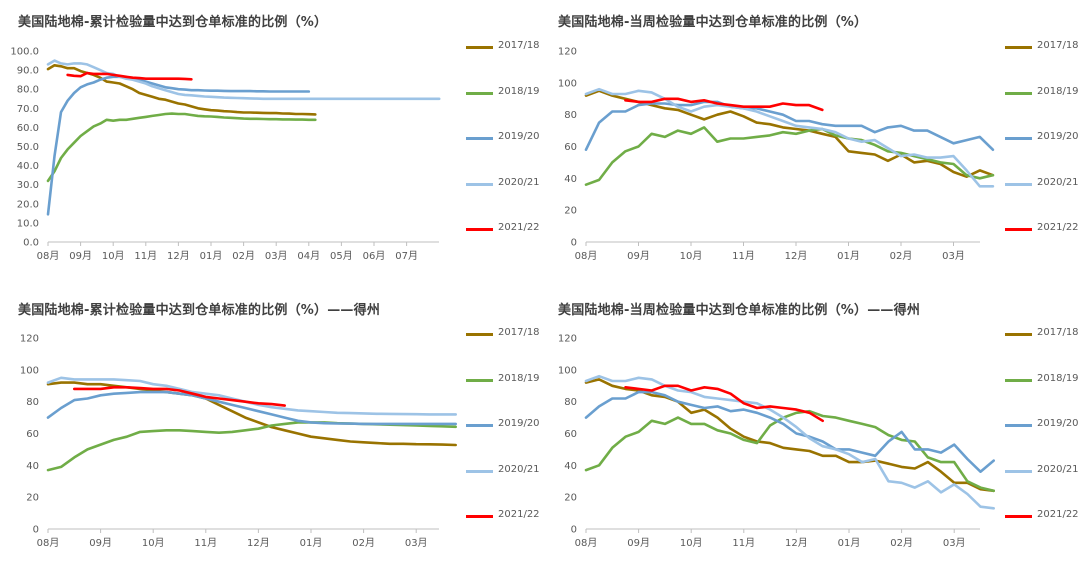 This screenshot has width=1080, height=574. I want to click on y-tick-label: 50.0, so click(28, 147).